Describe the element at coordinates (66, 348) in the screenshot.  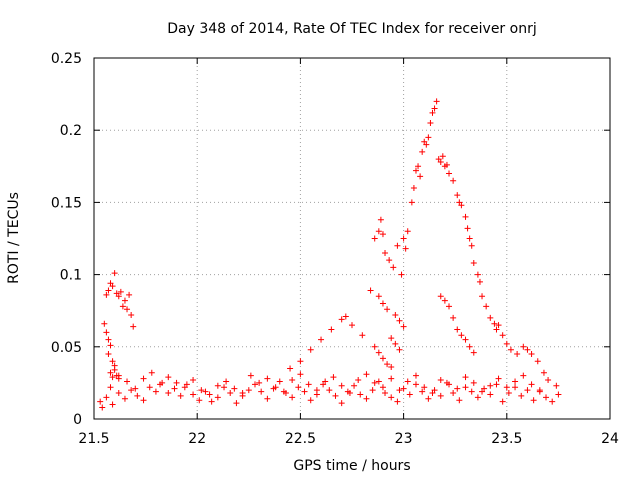
I see `y-tick-label: 0.05` at that location.